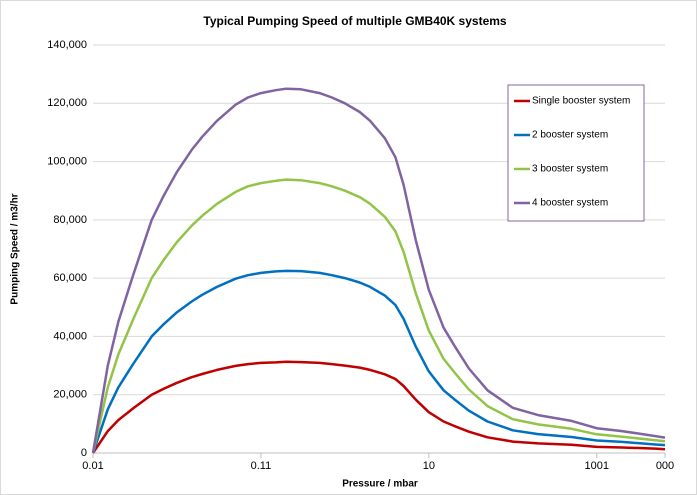 Image resolution: width=697 pixels, height=495 pixels. I want to click on y-tick-label: 40,000, so click(70, 336).